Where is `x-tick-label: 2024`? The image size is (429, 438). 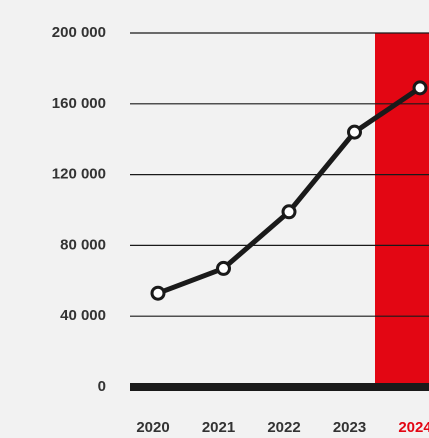
x-tick-label: 2024 is located at coordinates (413, 427).